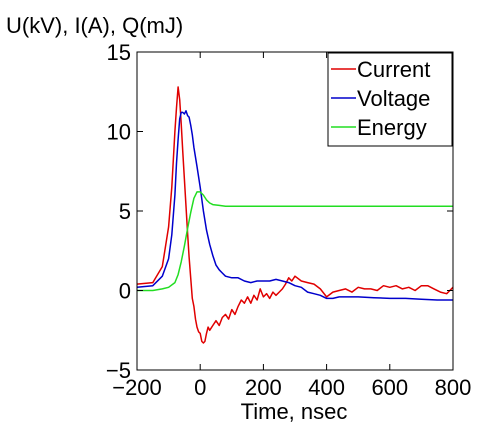 The height and width of the screenshot is (425, 478). I want to click on x-tick-label: 600, so click(389, 387).